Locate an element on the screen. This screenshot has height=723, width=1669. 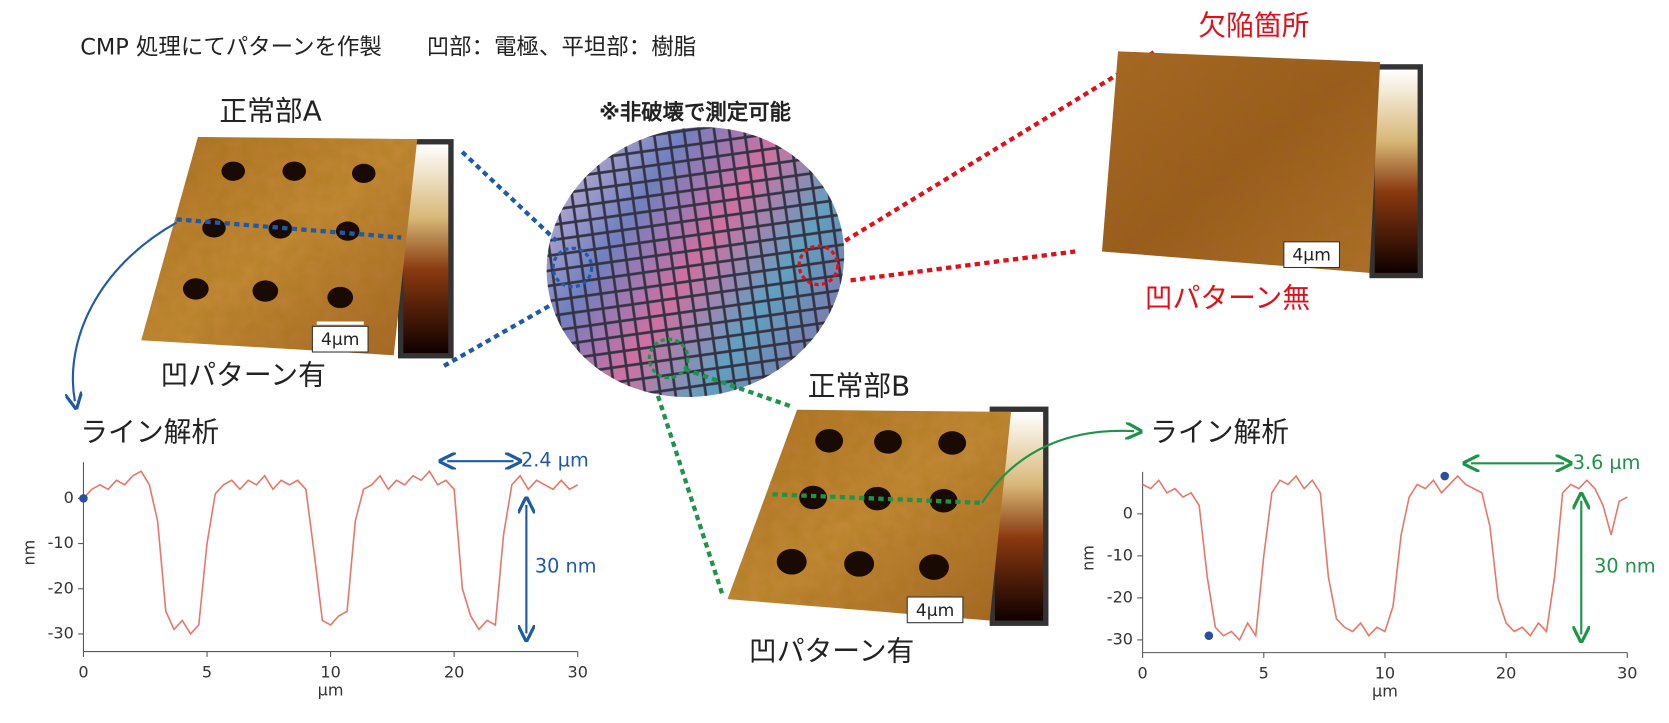
afm-image-defect: 4µm is located at coordinates (1262, 165).